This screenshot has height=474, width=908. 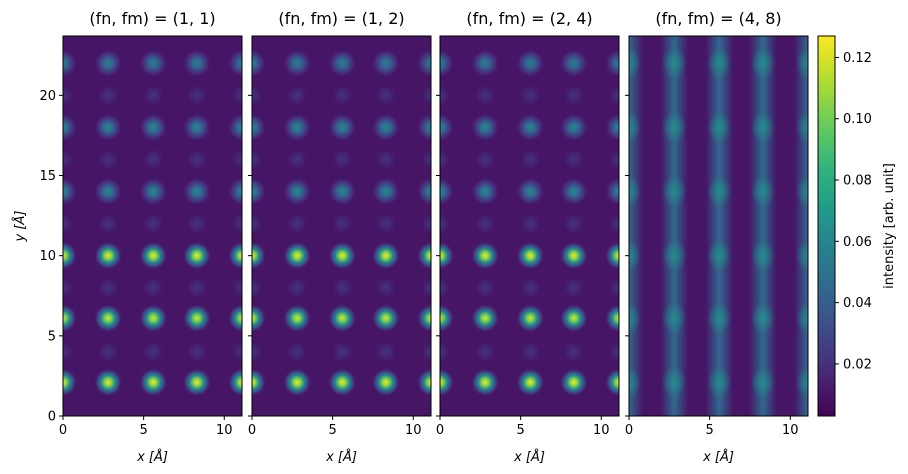 I want to click on y-tick-label: 20, so click(x=47, y=96).